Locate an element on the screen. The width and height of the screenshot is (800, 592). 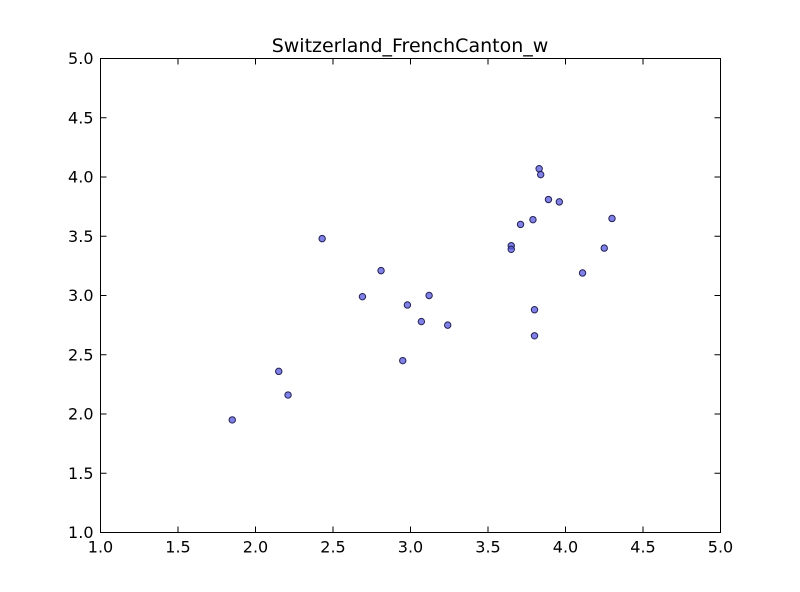
x-tick-label: 3.0 is located at coordinates (410, 547).